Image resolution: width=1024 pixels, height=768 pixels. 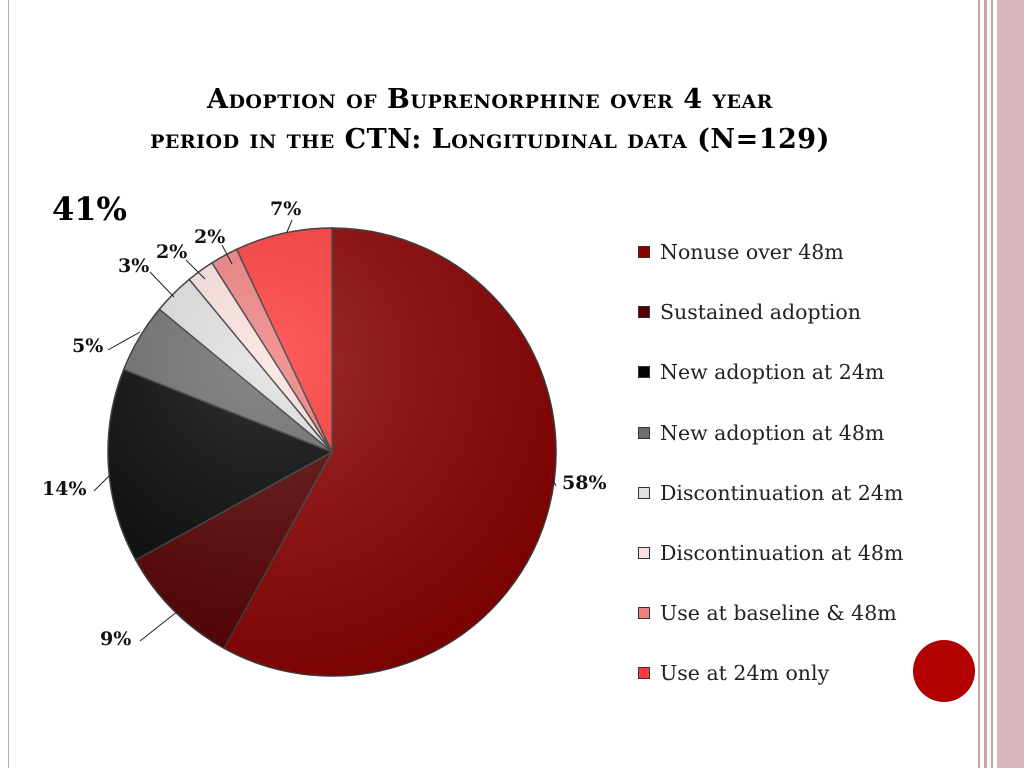 What do you see at coordinates (584, 483) in the screenshot?
I see `data-label-1: 58%` at bounding box center [584, 483].